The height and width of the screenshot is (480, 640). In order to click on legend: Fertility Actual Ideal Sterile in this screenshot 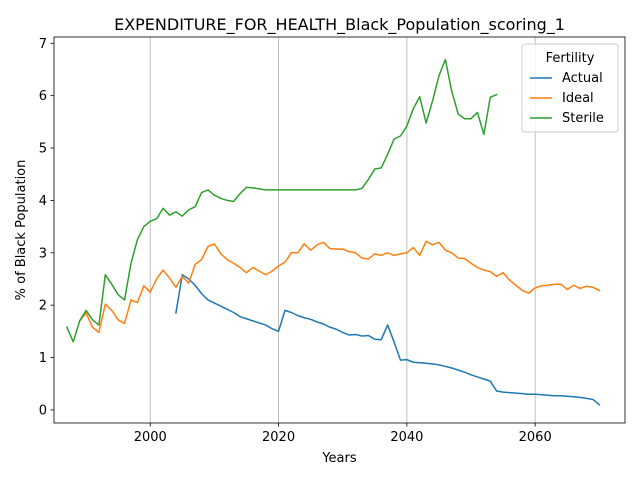, I will do `click(570, 88)`.